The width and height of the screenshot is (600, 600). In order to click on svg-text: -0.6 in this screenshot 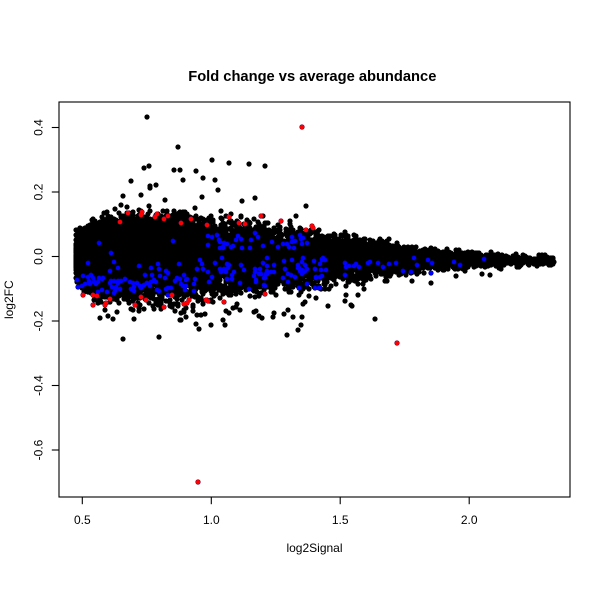, I will do `click(39, 449)`.